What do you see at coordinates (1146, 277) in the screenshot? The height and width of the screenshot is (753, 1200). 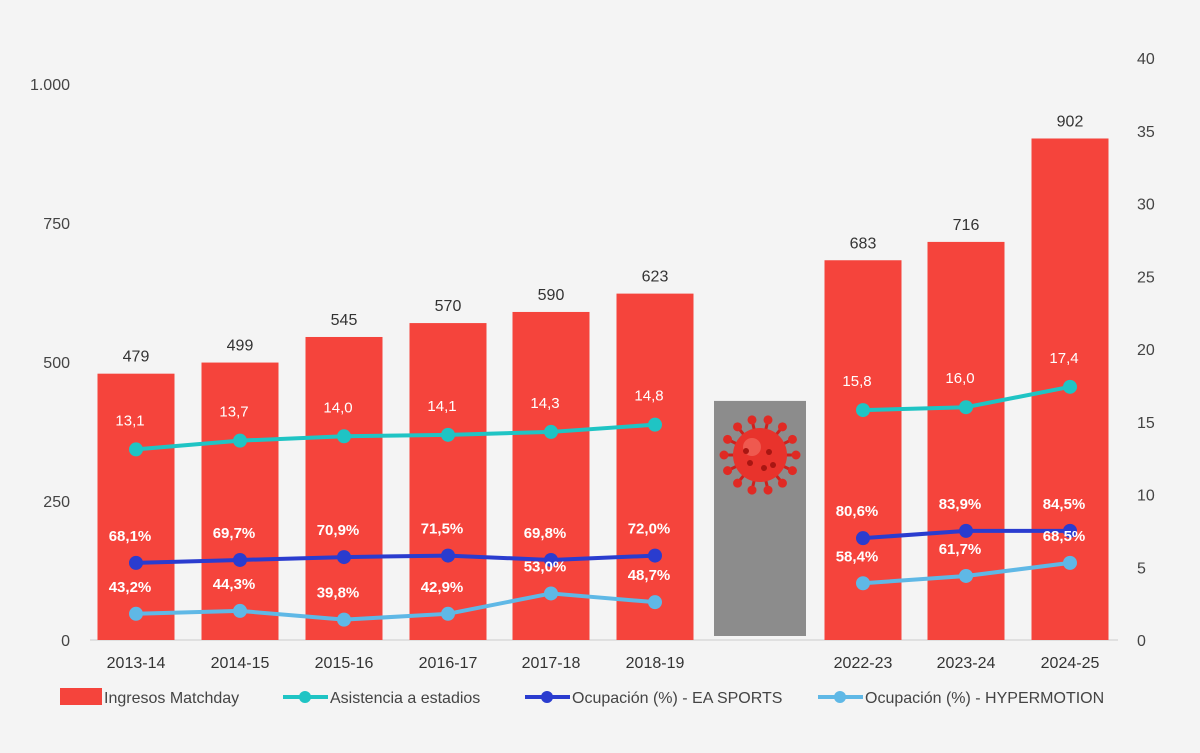 I see `right-axis-tick-label: 25` at bounding box center [1146, 277].